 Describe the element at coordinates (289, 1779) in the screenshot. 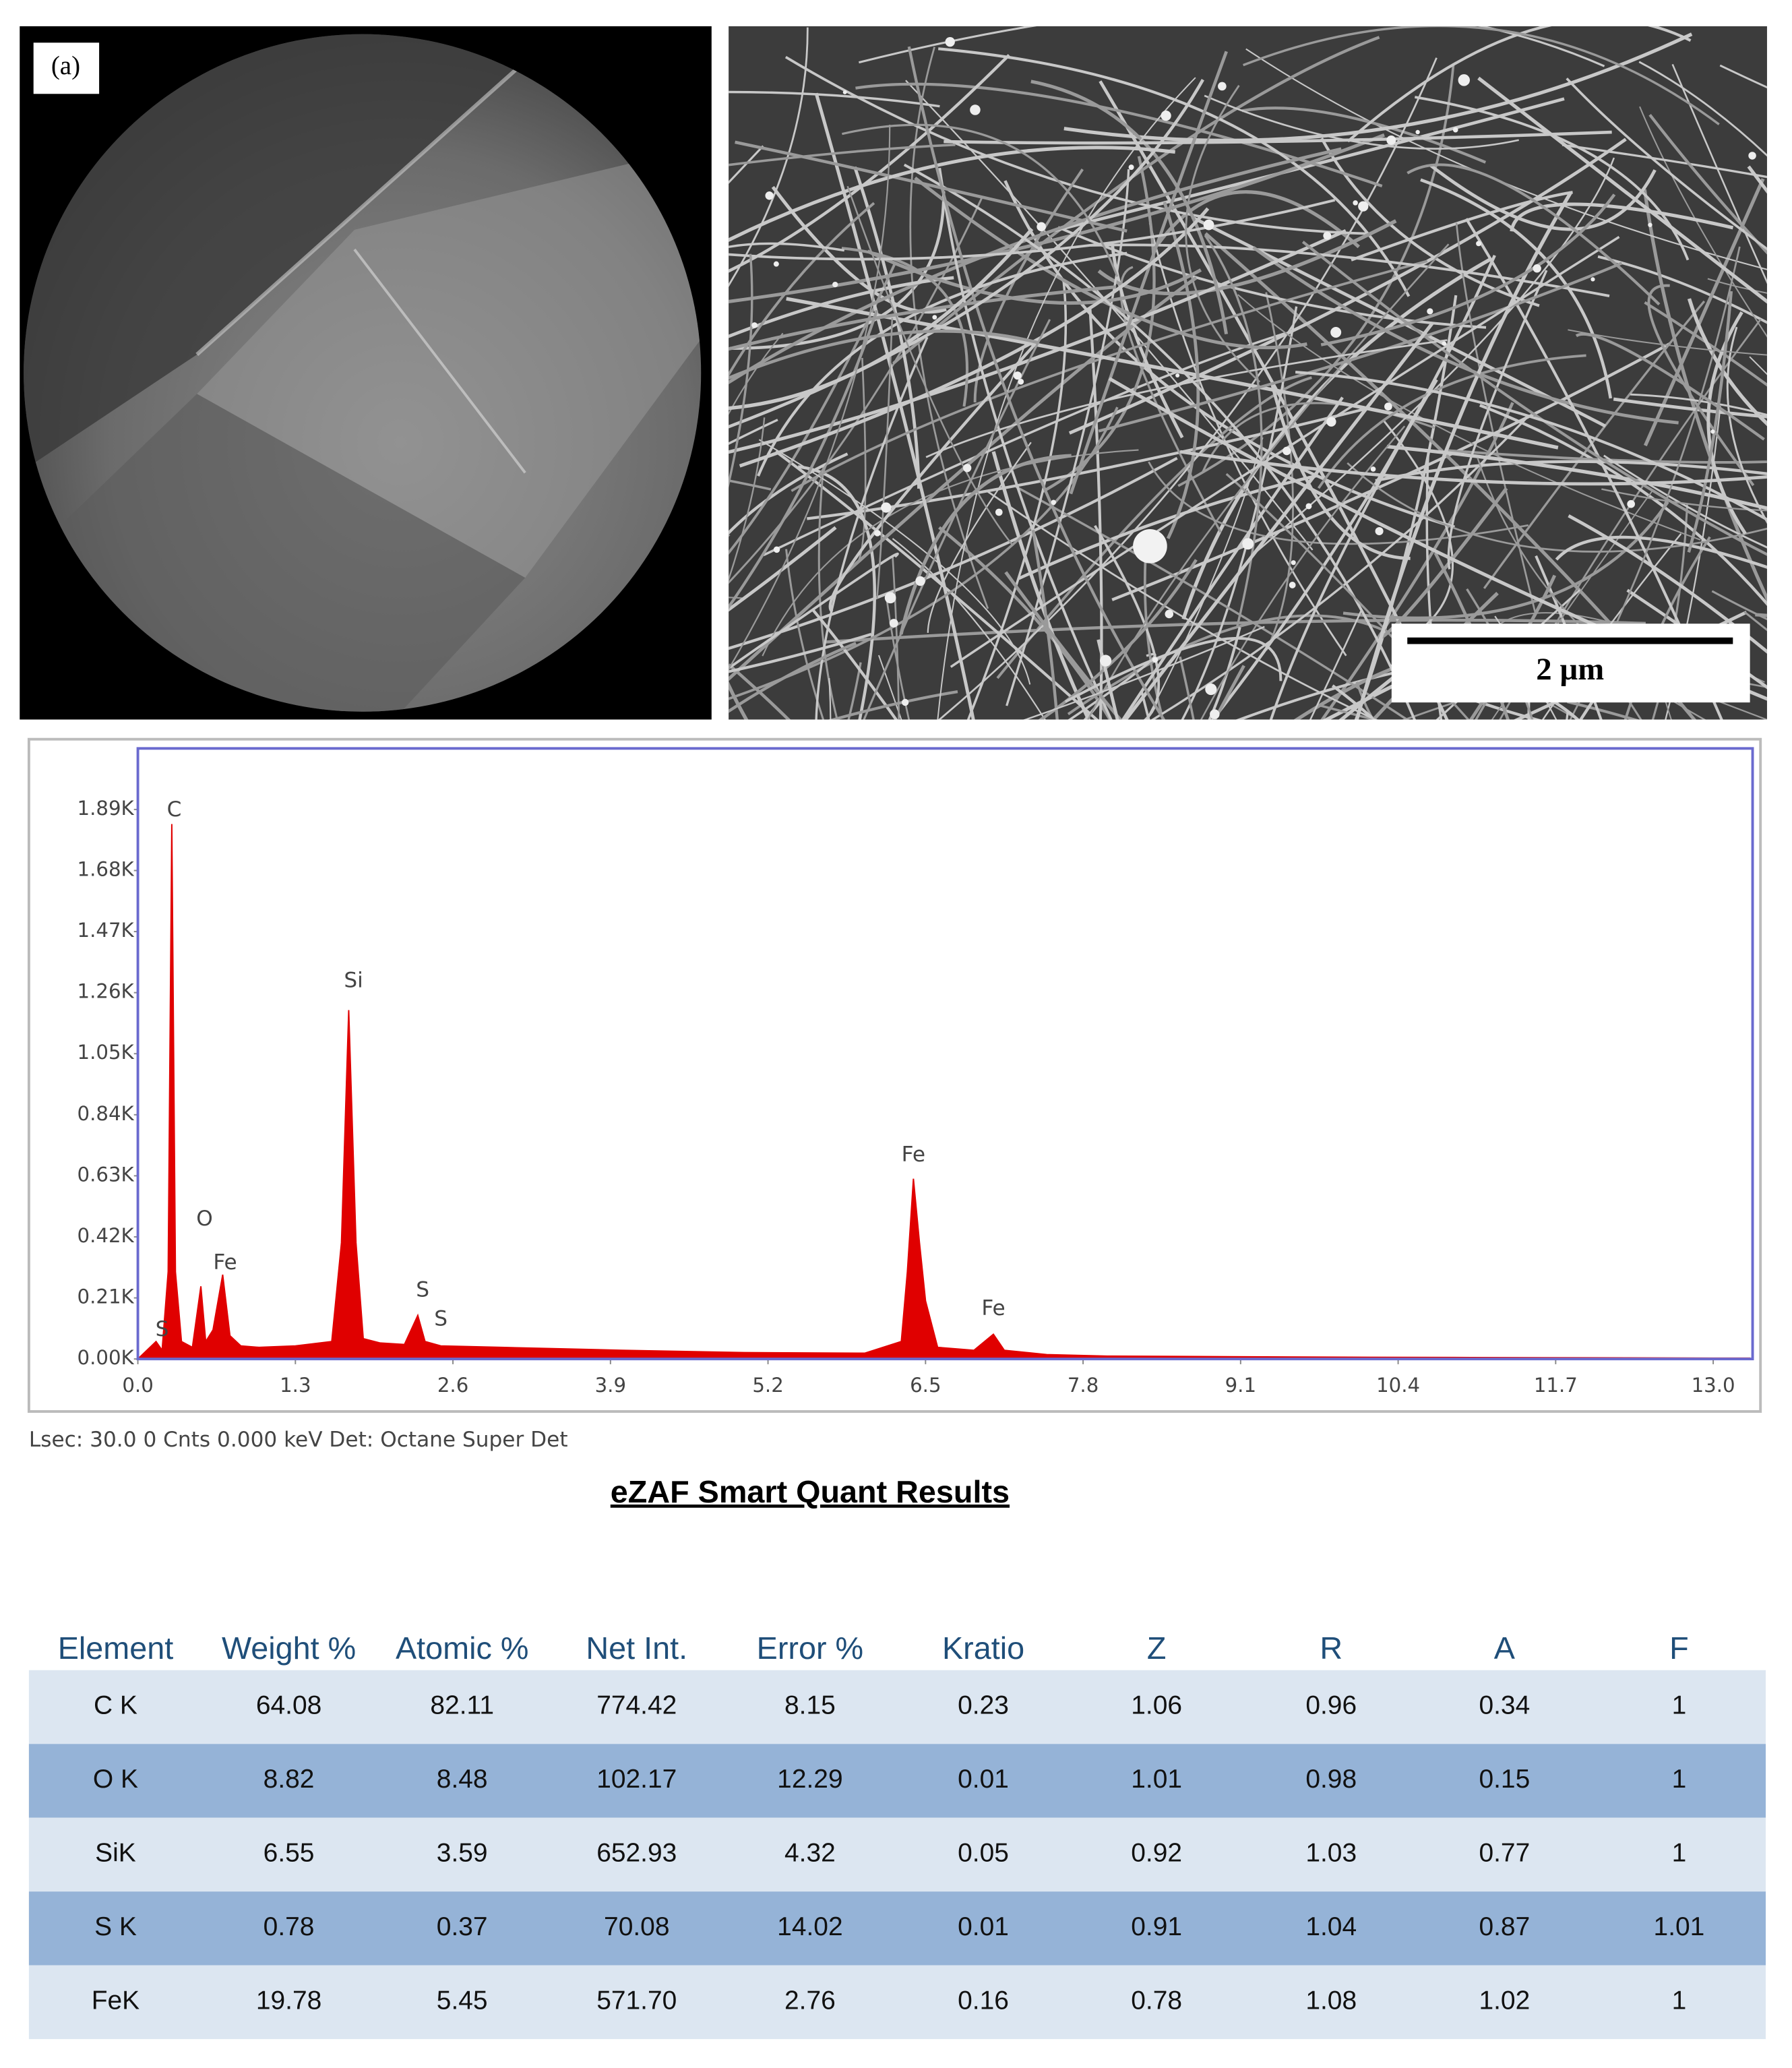

I see `table-cell: 8.82` at that location.